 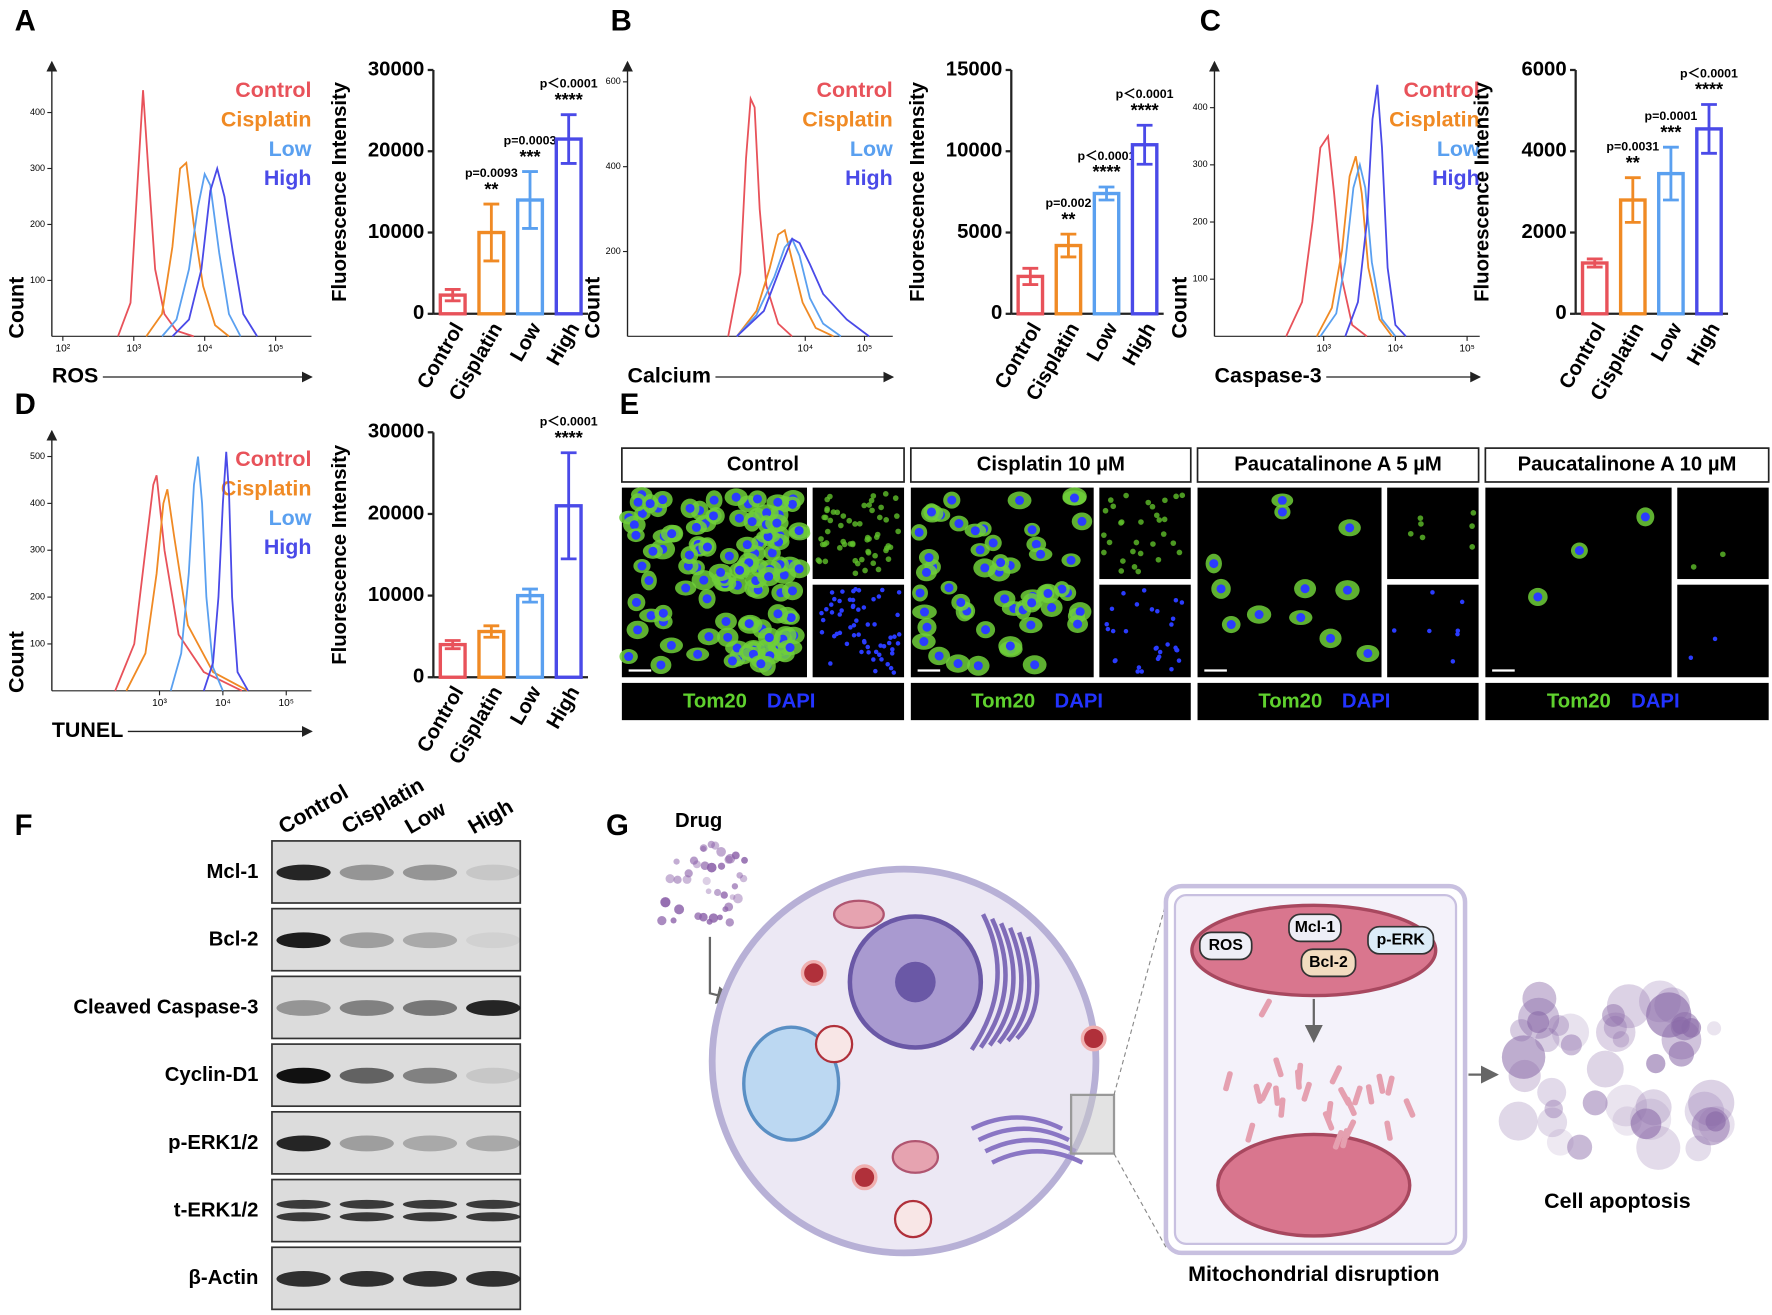 I want to click on micrograph-dapi, so click(x=858, y=631).